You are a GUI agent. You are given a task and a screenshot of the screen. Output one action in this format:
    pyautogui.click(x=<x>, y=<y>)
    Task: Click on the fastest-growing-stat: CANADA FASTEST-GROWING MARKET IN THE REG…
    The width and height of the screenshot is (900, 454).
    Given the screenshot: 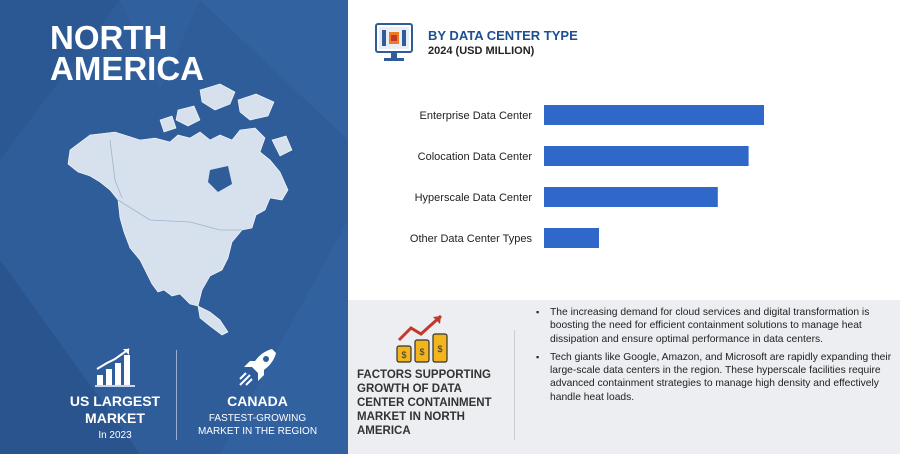 What is the action you would take?
    pyautogui.click(x=257, y=391)
    